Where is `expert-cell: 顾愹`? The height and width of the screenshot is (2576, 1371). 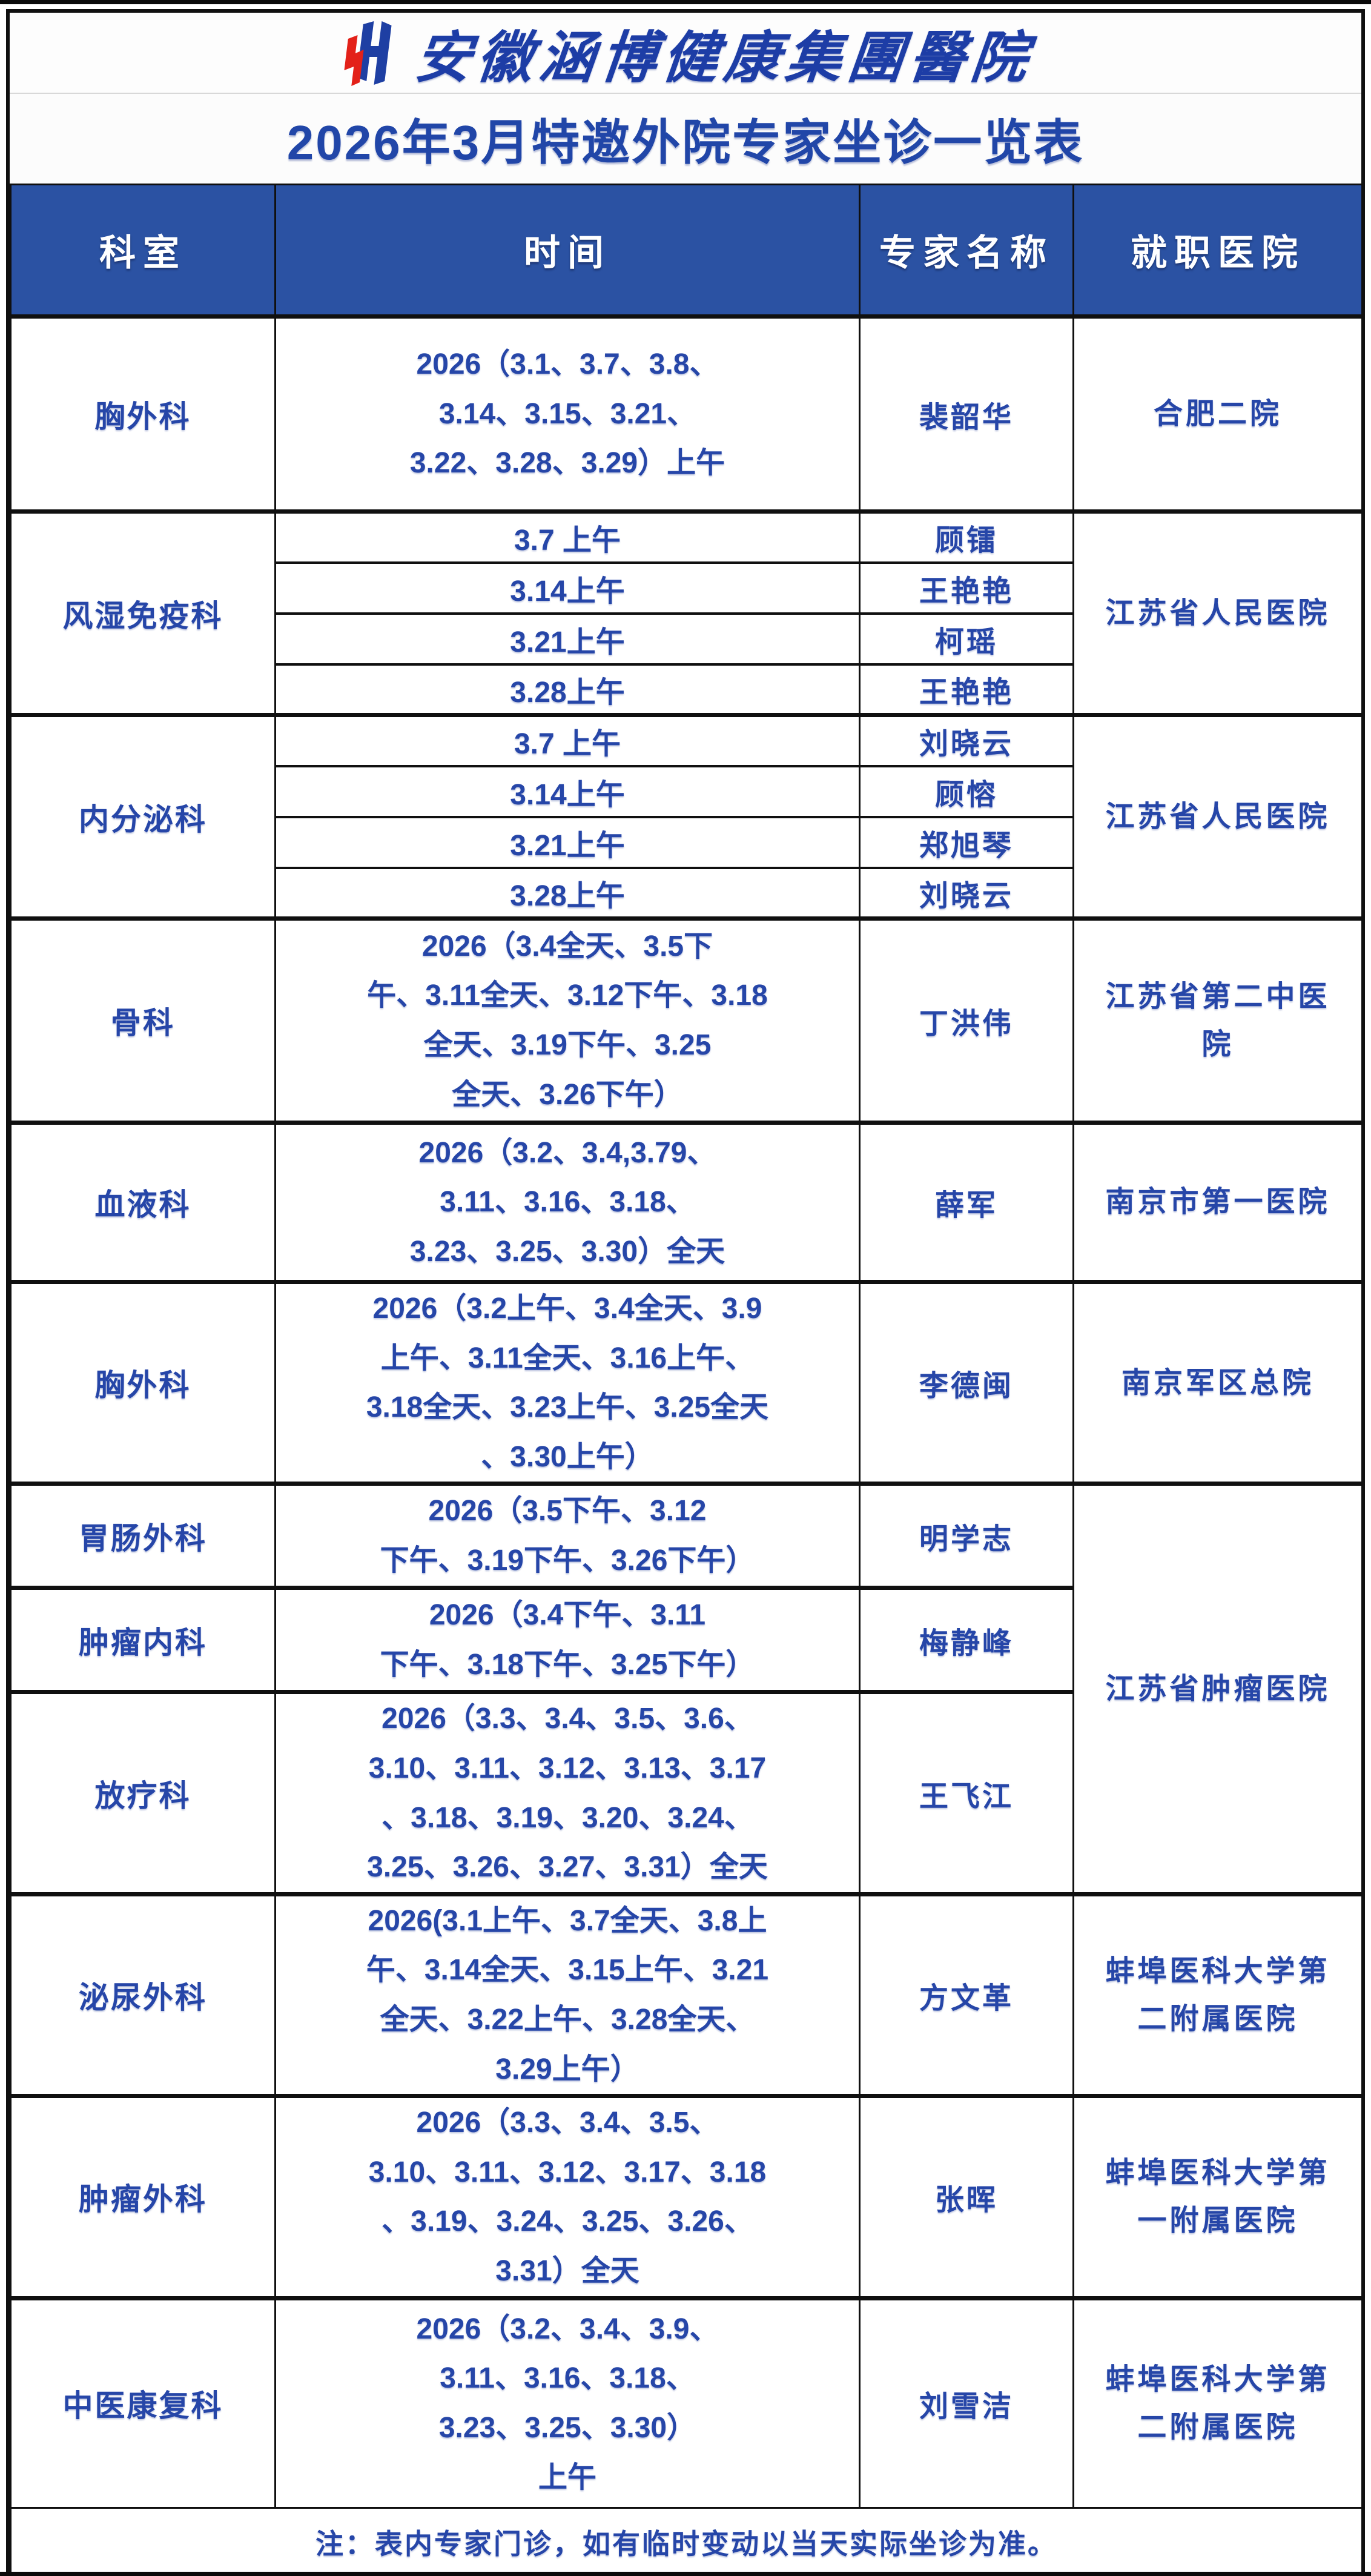
expert-cell: 顾愹 is located at coordinates (967, 791).